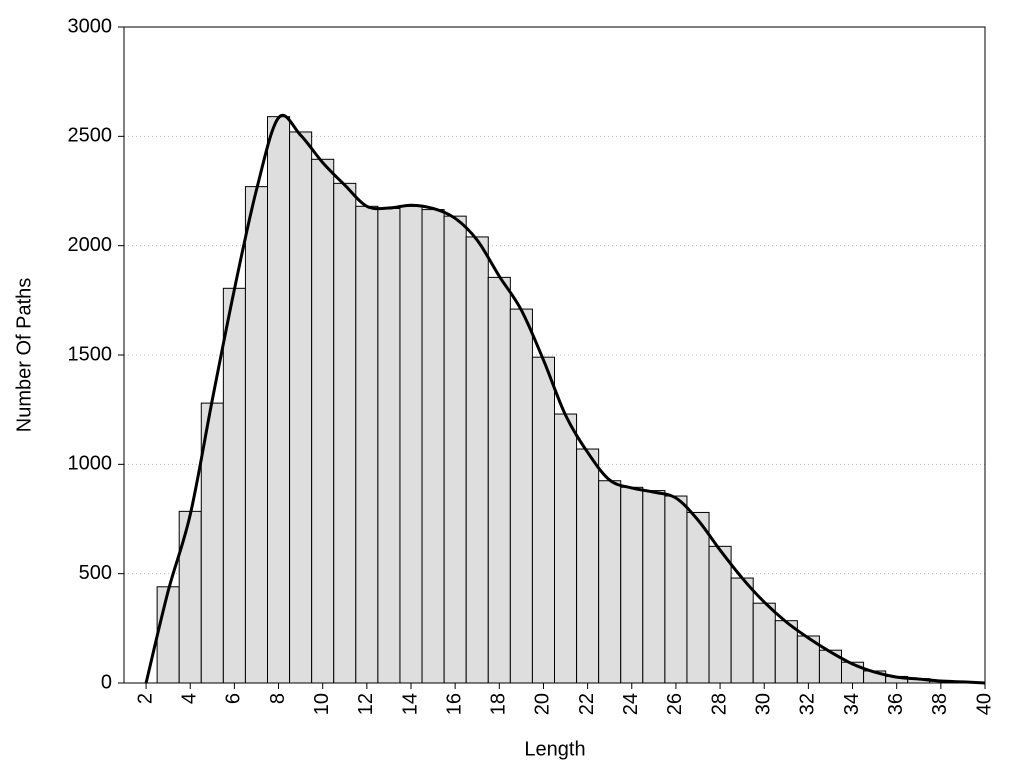 The image size is (1024, 768). What do you see at coordinates (984, 704) in the screenshot?
I see `x-tick-label: 40` at bounding box center [984, 704].